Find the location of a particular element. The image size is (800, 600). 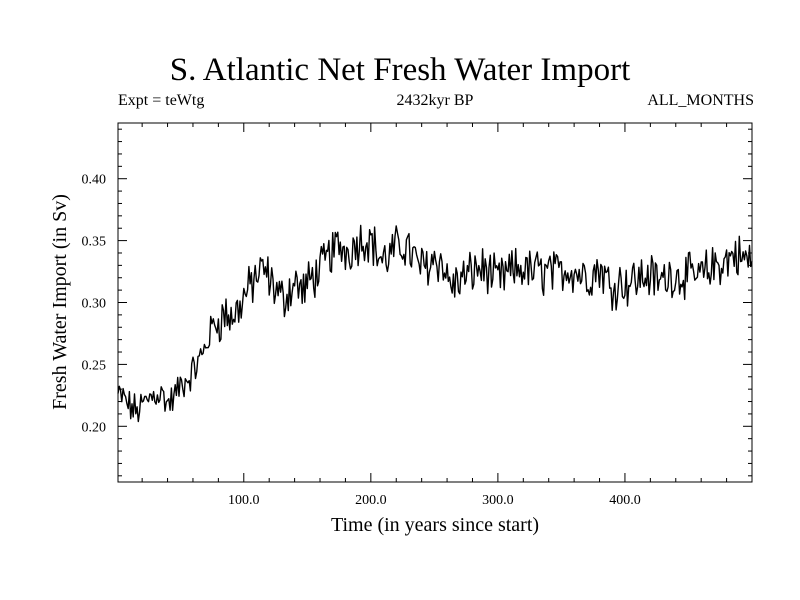

x-axis-label: Time (in years since start) is located at coordinates (435, 525).